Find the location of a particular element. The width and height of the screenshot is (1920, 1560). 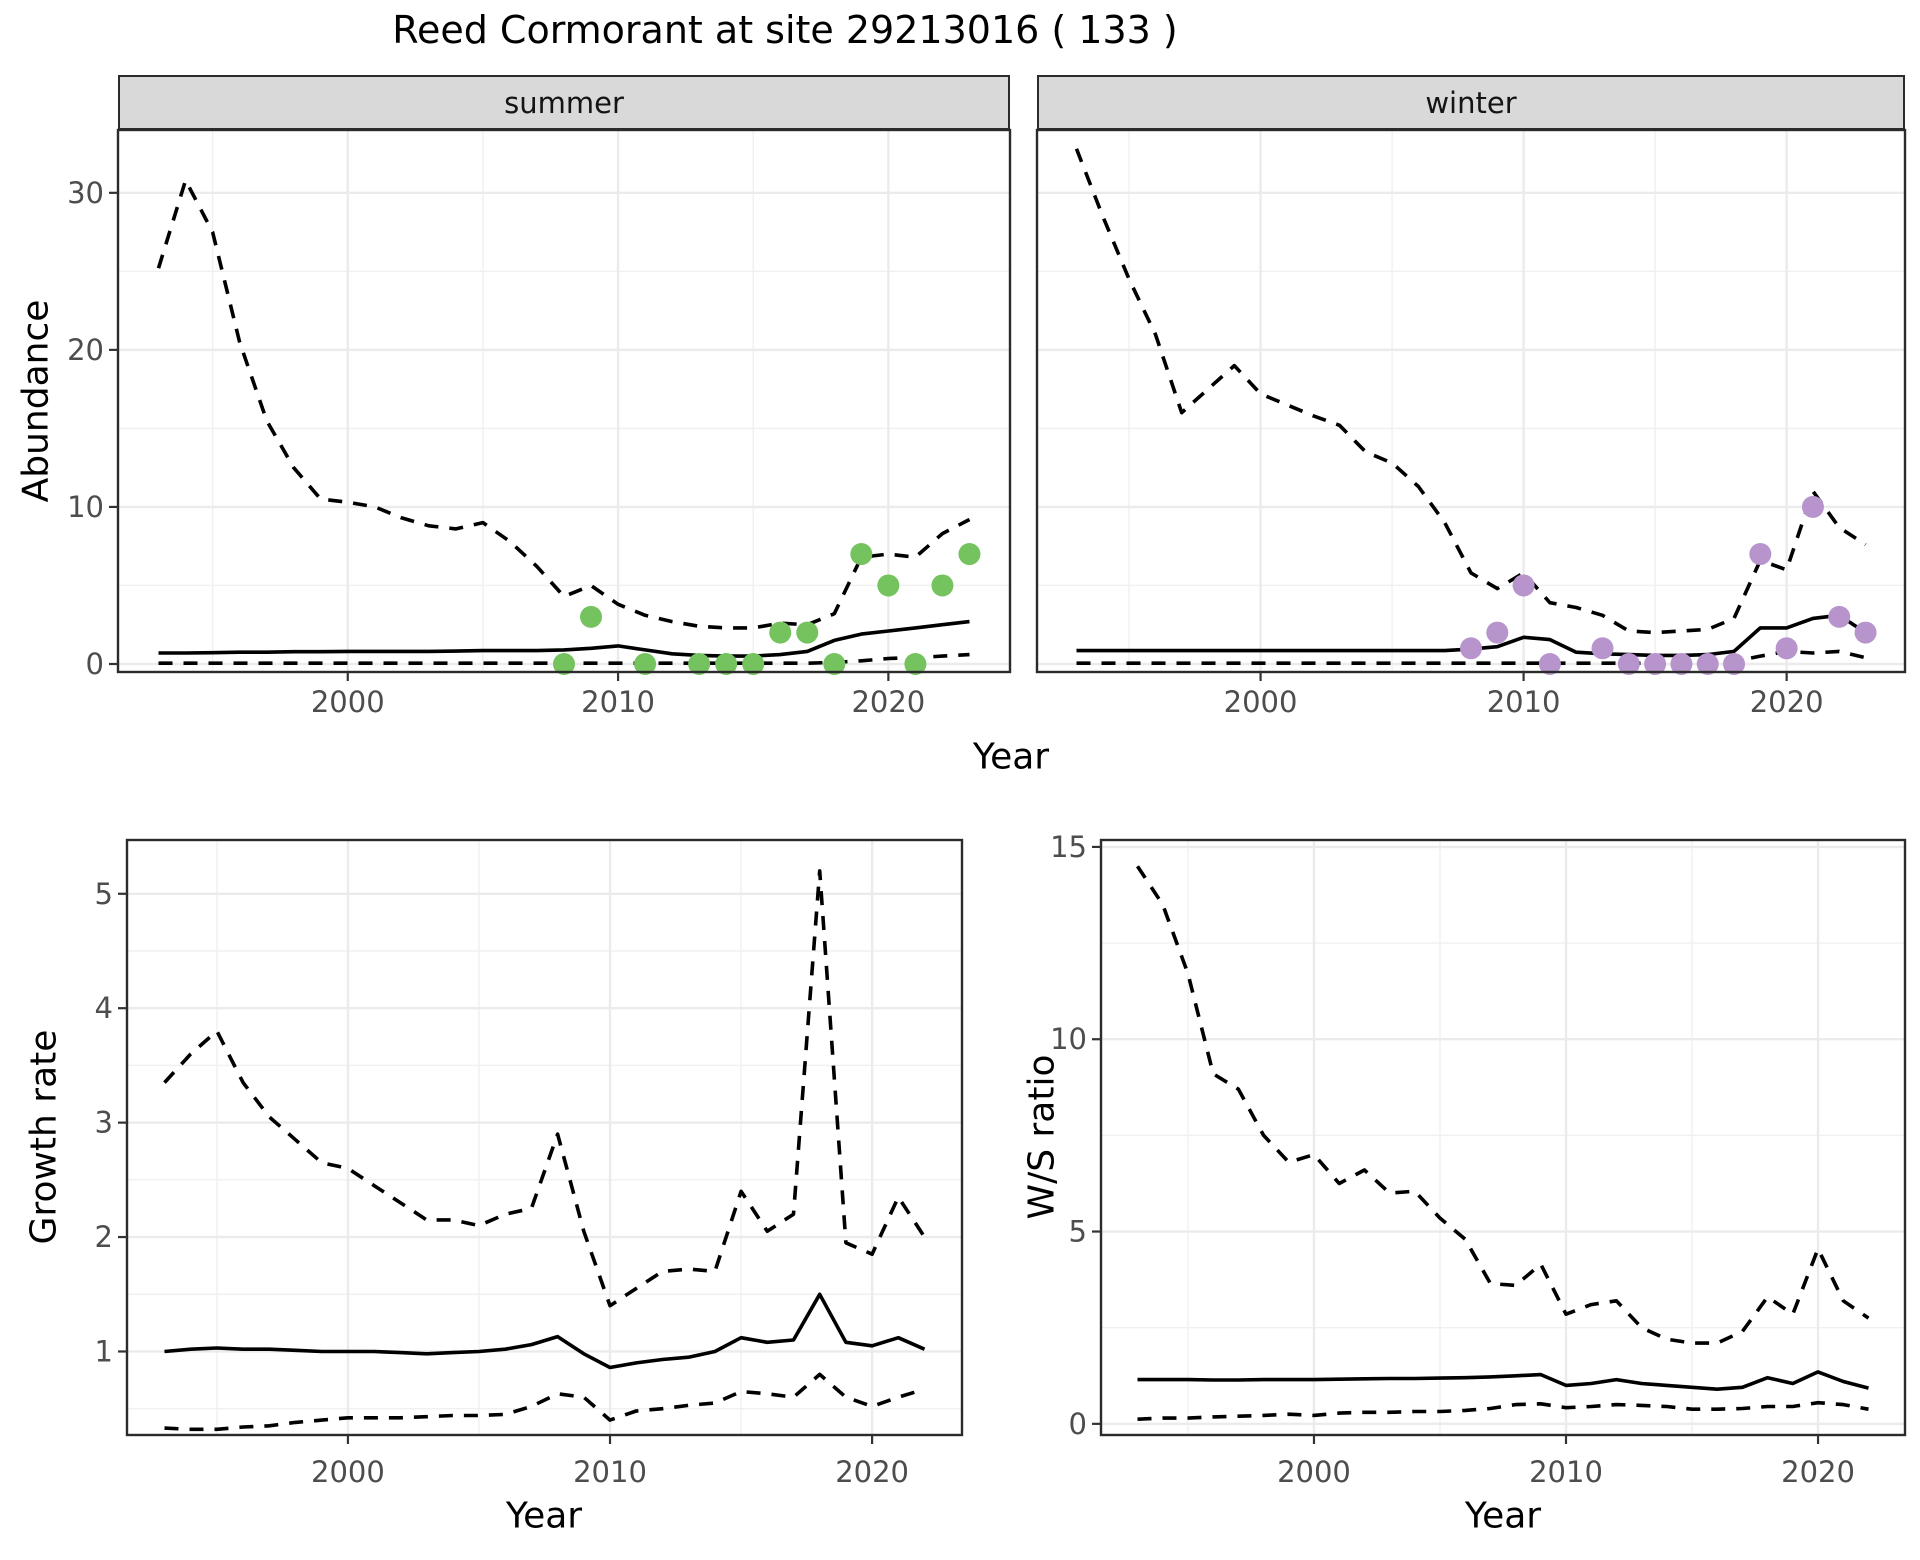

y-axis-title-abundance: Abundance is located at coordinates (36, 401).